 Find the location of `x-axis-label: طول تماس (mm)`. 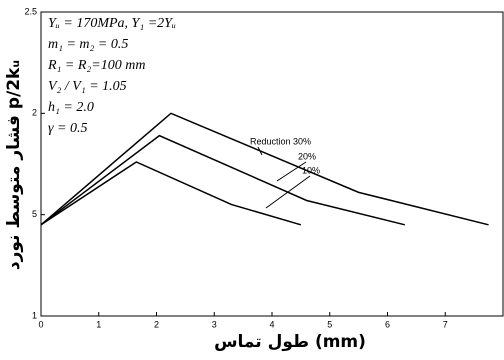

x-axis-label: طول تماس (mm) is located at coordinates (290, 342).